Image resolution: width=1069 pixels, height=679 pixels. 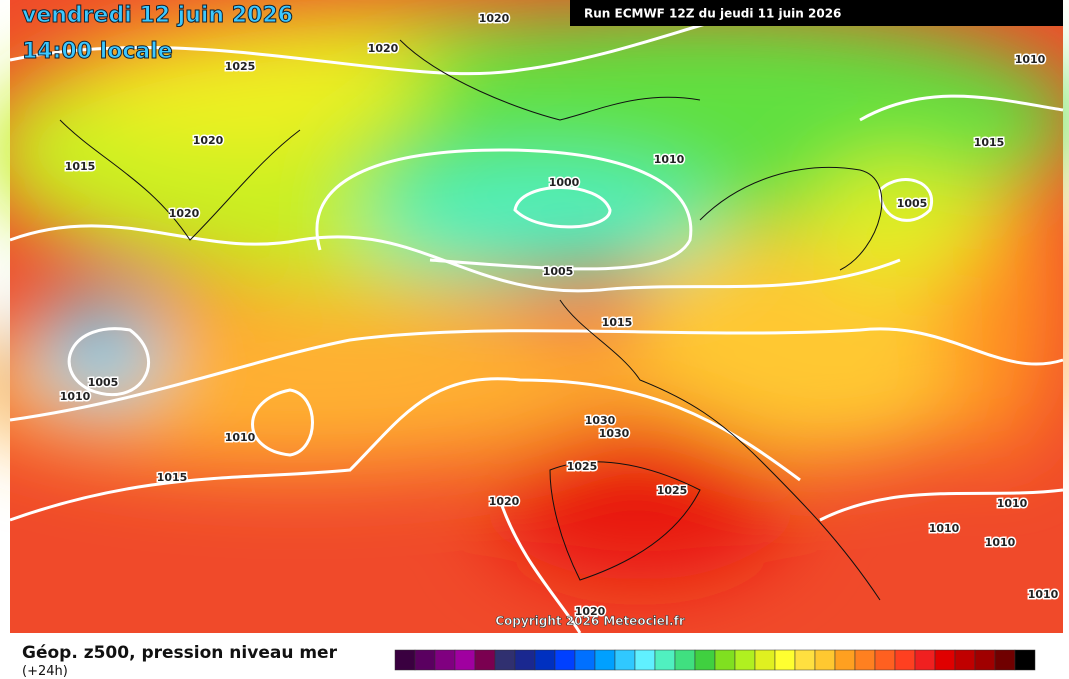 I want to click on copyright: Copyright 2026 Meteociel.fr, so click(x=590, y=621).